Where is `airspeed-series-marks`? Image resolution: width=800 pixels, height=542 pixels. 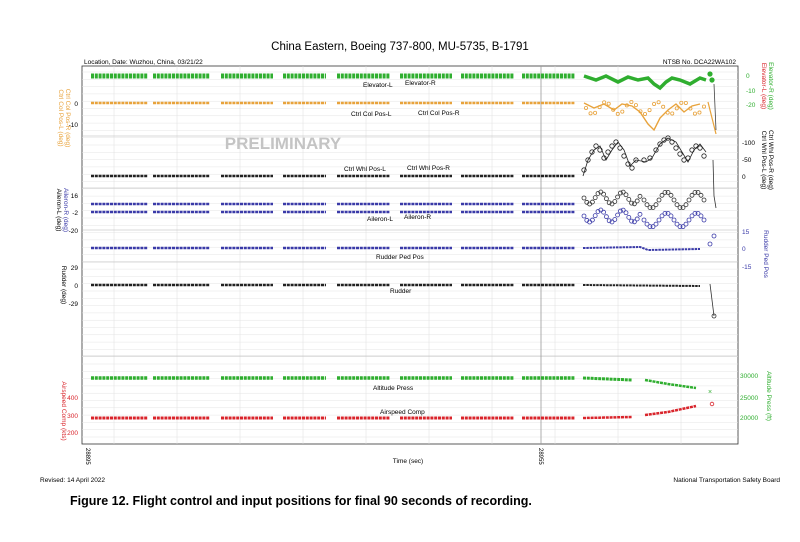
airspeed-series-marks is located at coordinates (670, 410).